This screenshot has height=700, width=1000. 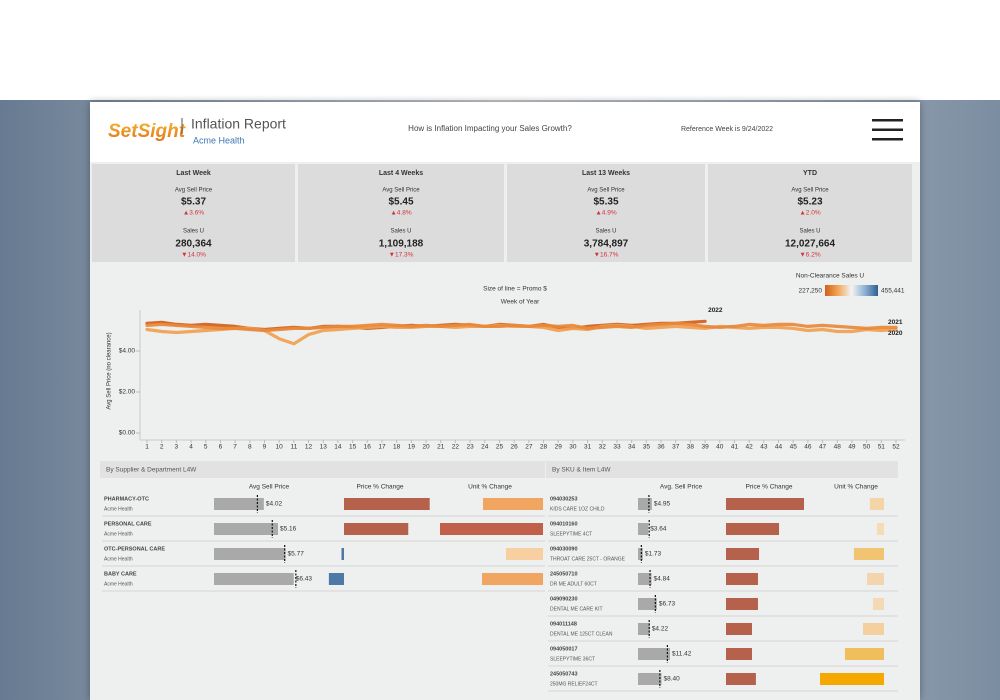 What do you see at coordinates (206, 447) in the screenshot?
I see `x-tick-label: 5` at bounding box center [206, 447].